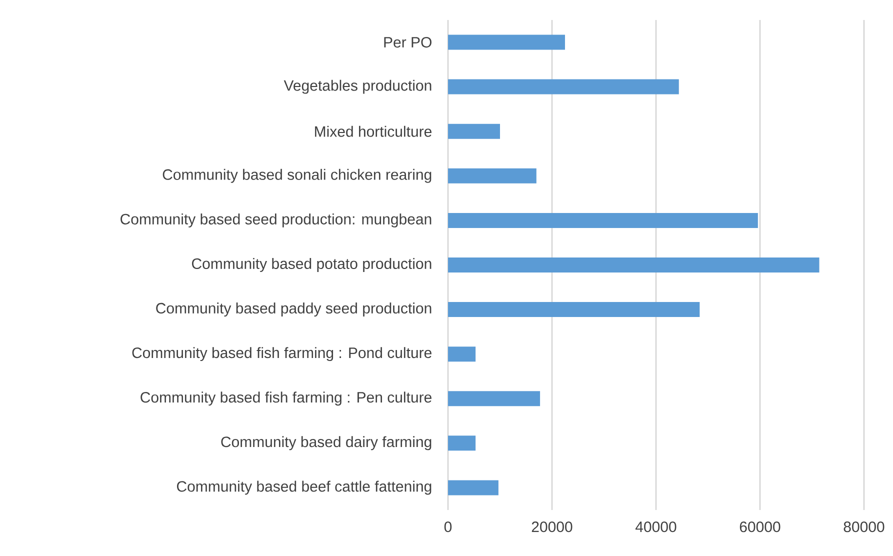  Describe the element at coordinates (358, 87) in the screenshot. I see `y-tick-label: Vegetables production` at that location.